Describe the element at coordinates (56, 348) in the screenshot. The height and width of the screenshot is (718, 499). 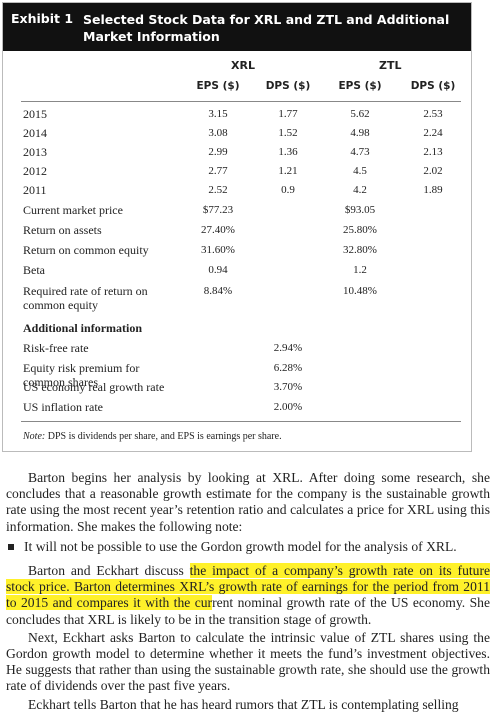
I see `row-label: Risk-free rate` at that location.